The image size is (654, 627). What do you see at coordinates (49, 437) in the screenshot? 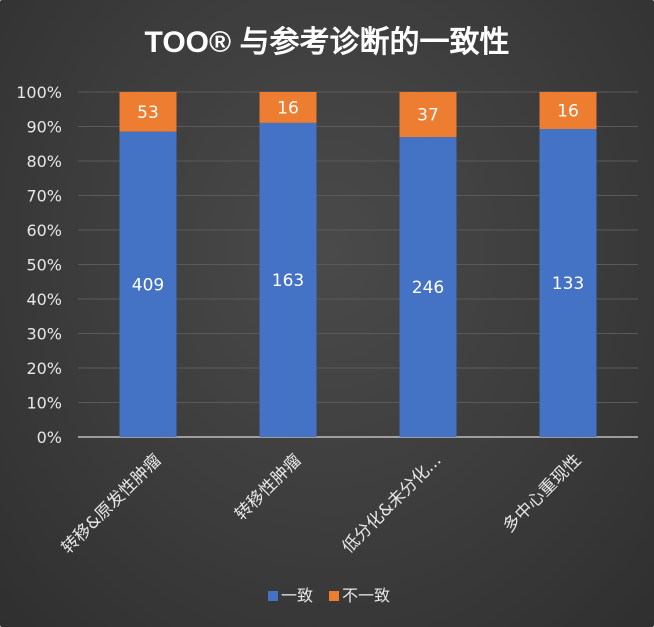
I see `y-tick-label: 0%` at bounding box center [49, 437].